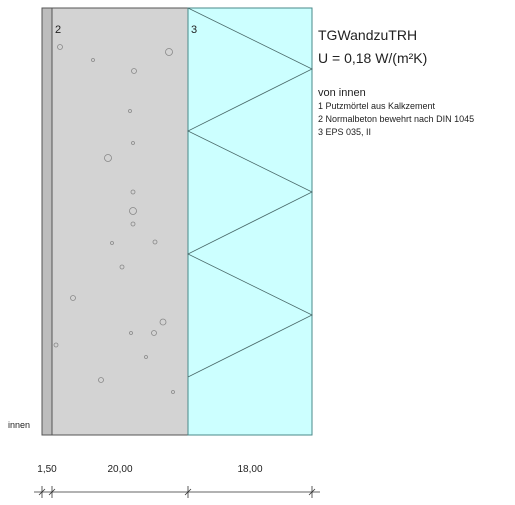  What do you see at coordinates (194, 30) in the screenshot?
I see `layer-number: 3` at bounding box center [194, 30].